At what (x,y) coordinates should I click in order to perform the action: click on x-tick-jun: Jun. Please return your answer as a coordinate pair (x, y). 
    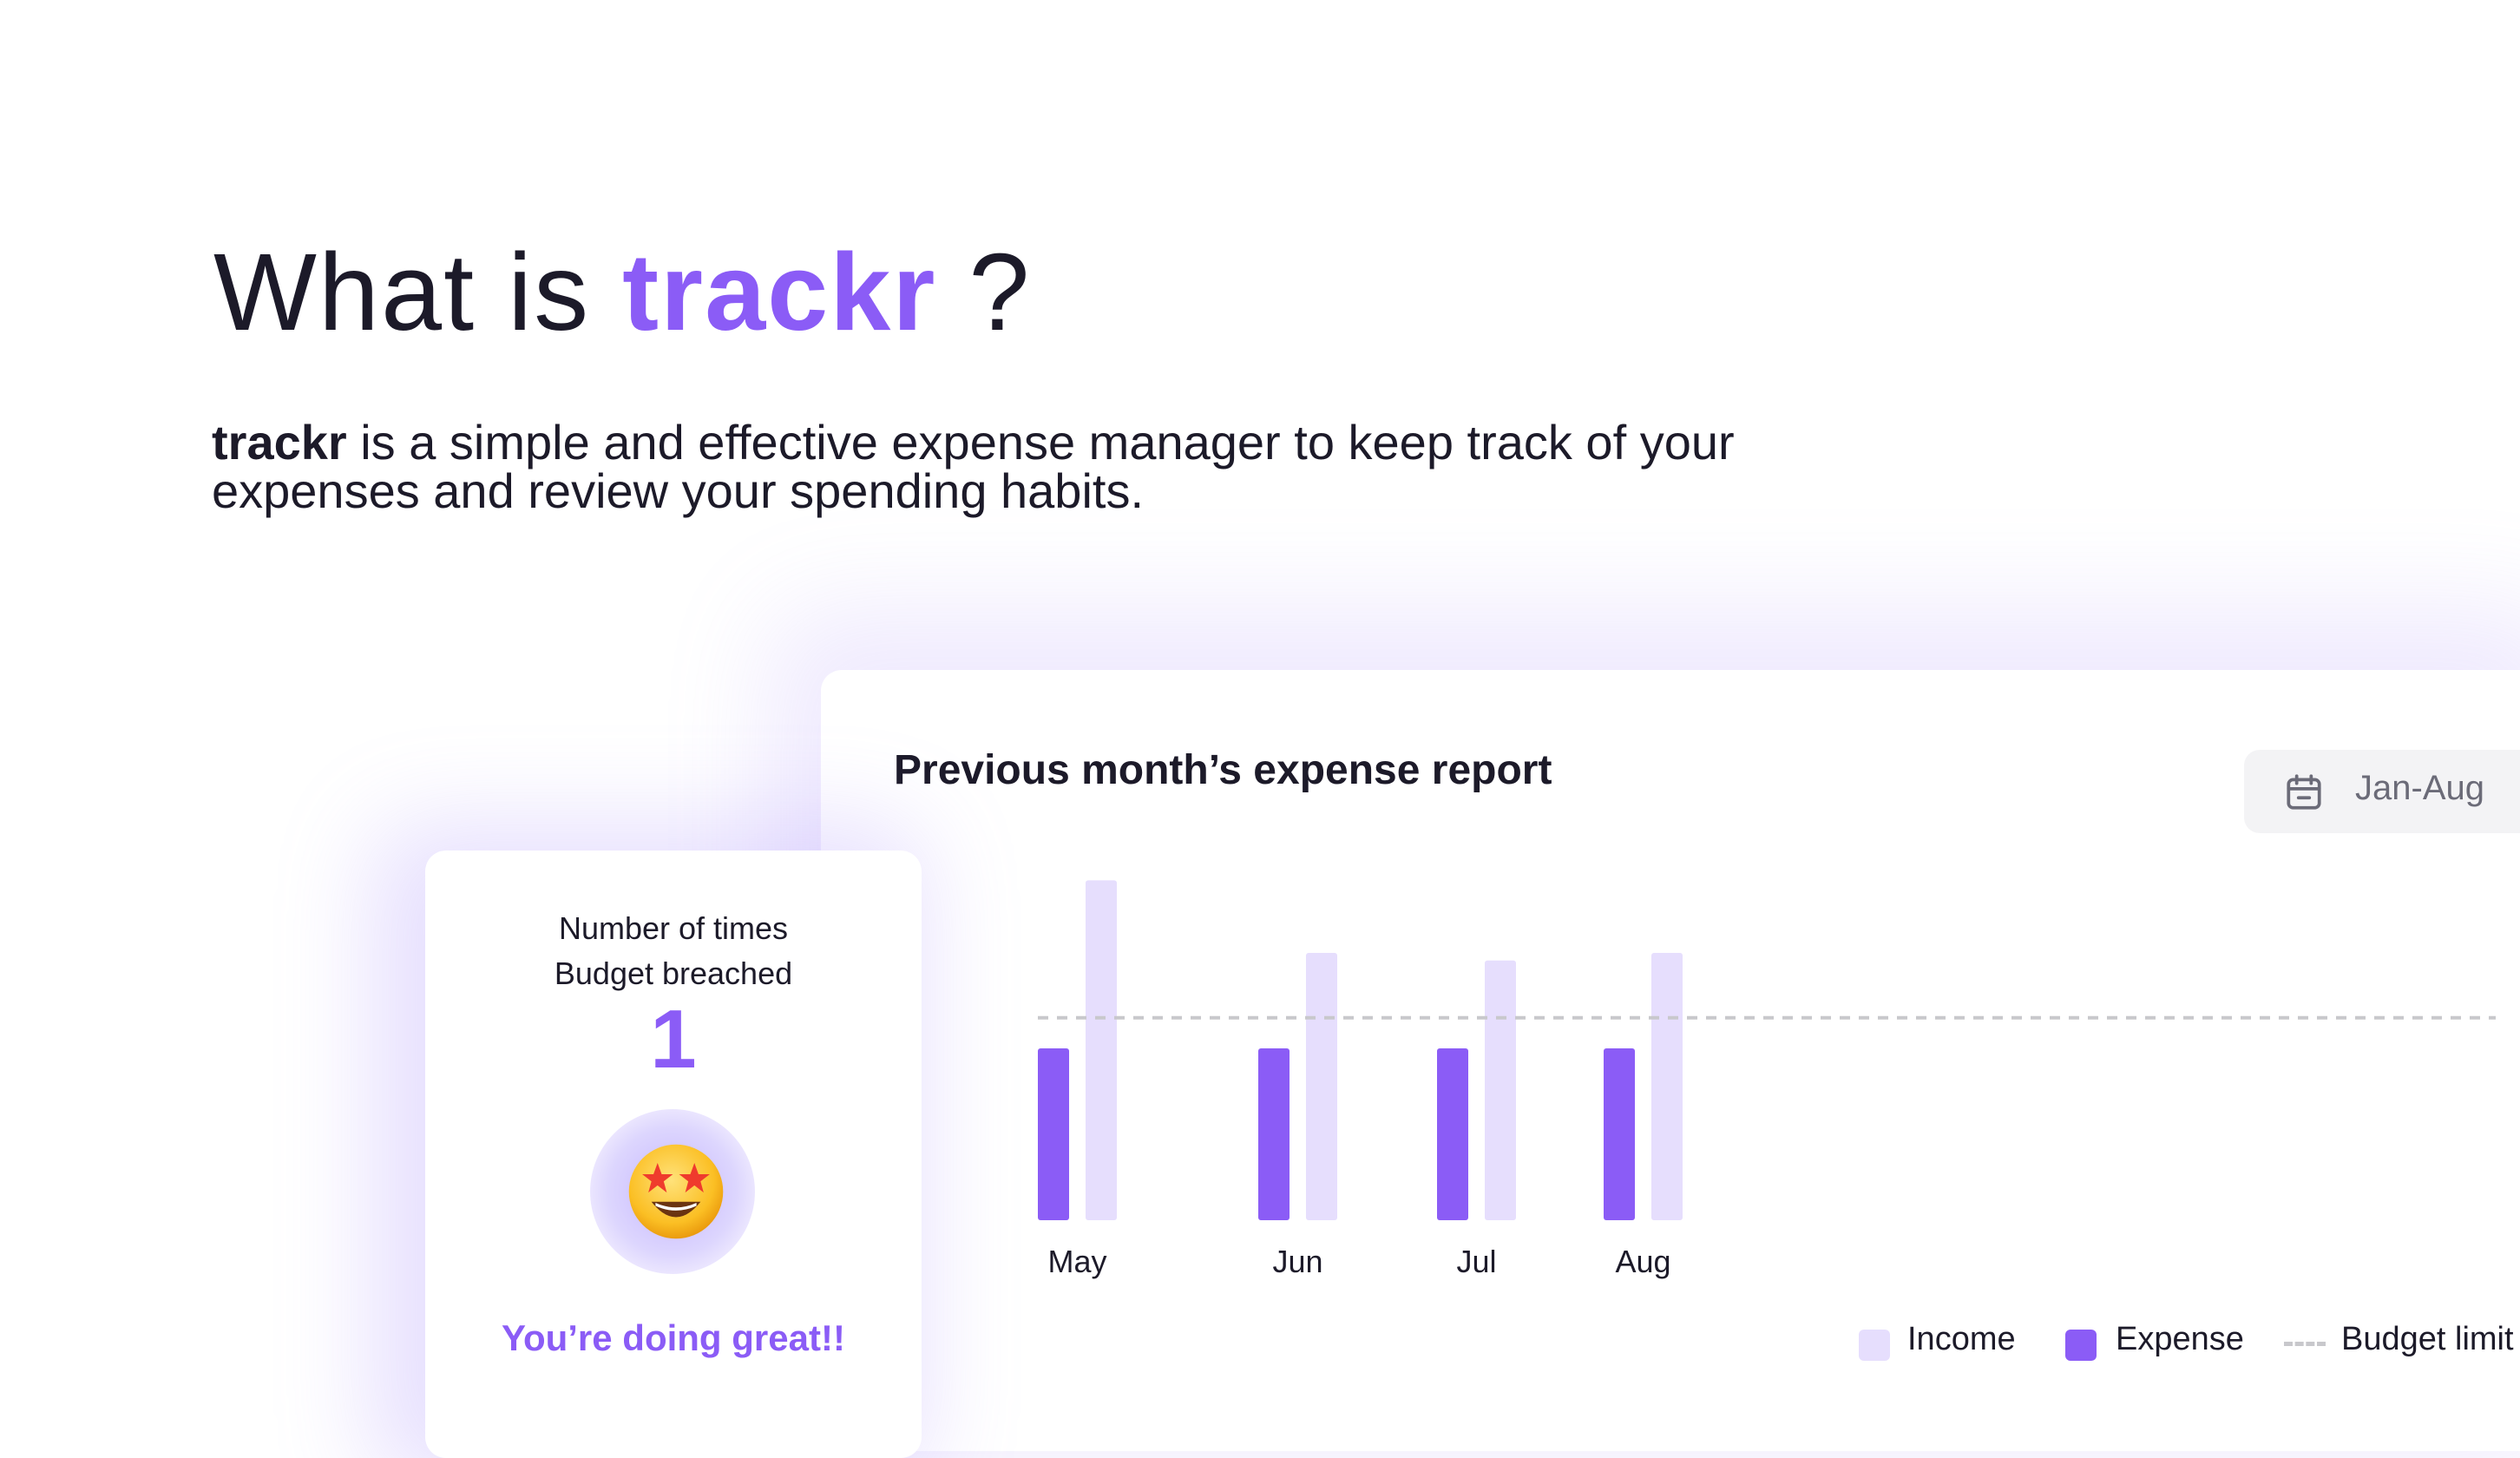
    Looking at the image, I should click on (1297, 1262).